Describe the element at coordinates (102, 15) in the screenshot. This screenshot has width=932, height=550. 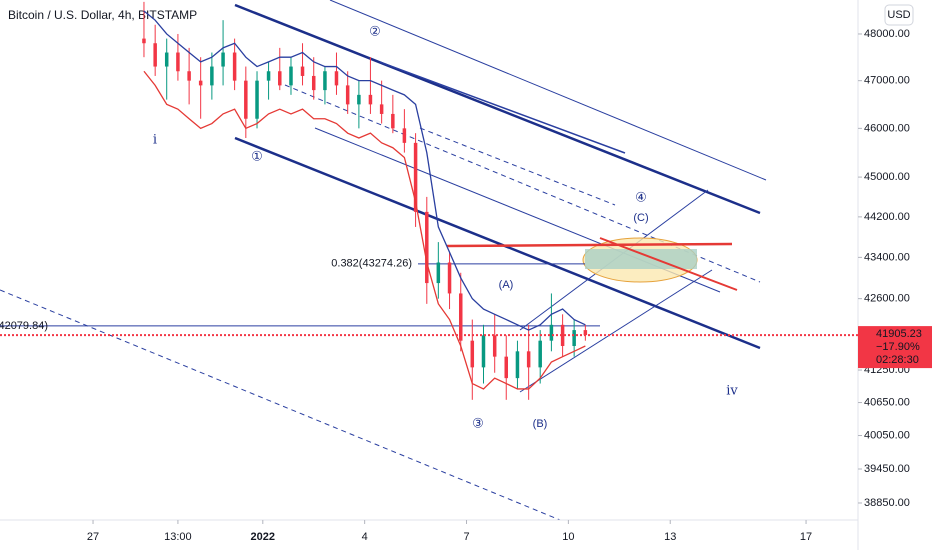
I see `chart-title: Bitcoin / U.S. Dollar, 4h, BITSTAMP` at that location.